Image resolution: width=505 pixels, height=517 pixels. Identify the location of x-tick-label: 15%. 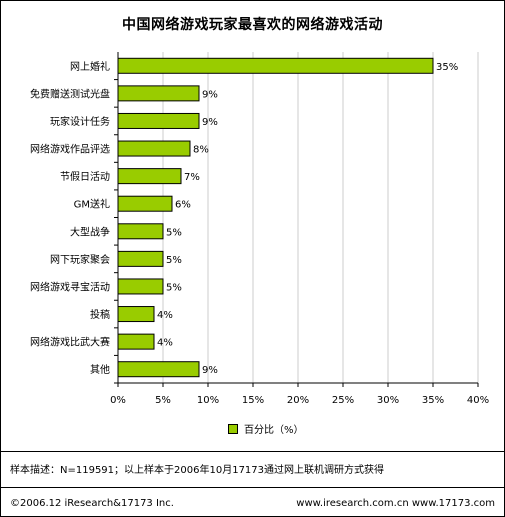
(253, 400).